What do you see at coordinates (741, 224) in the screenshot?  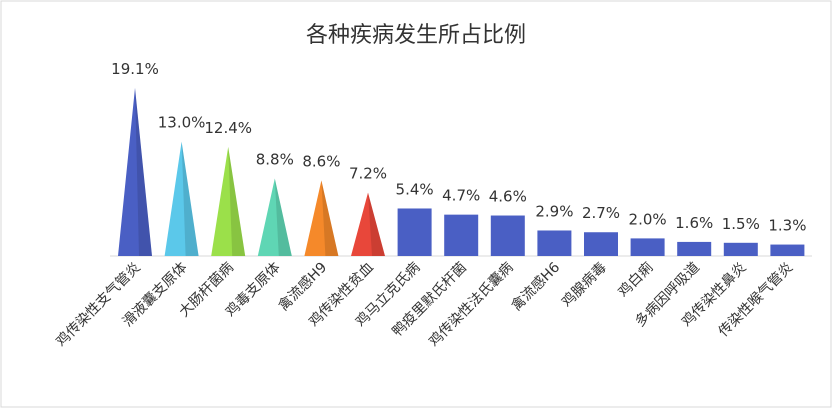 I see `value-label: 1.5%` at bounding box center [741, 224].